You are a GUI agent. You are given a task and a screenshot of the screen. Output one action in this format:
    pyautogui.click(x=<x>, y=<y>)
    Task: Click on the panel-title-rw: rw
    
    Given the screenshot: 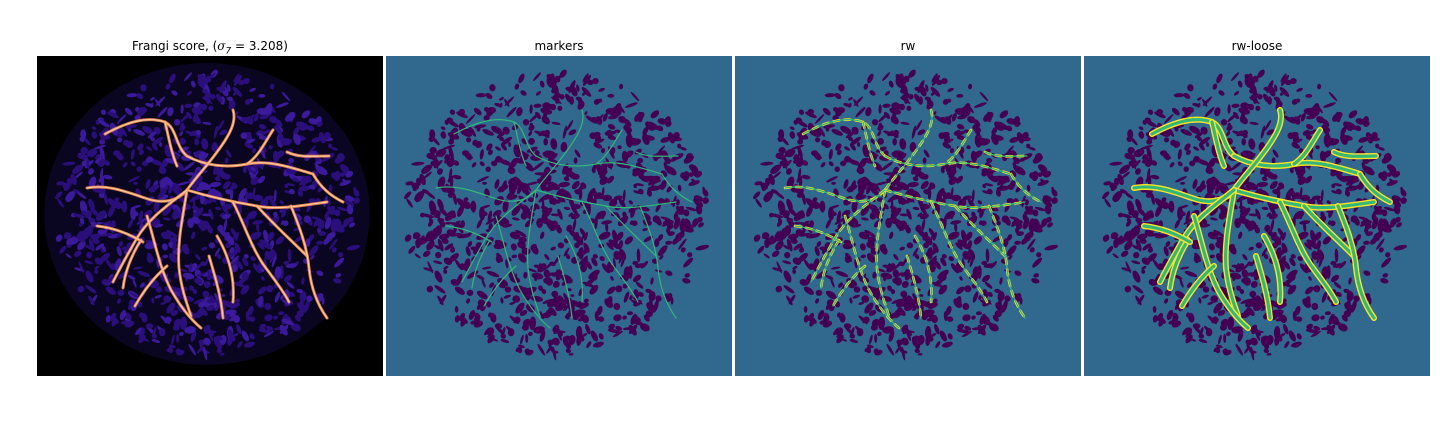 What is the action you would take?
    pyautogui.click(x=908, y=46)
    